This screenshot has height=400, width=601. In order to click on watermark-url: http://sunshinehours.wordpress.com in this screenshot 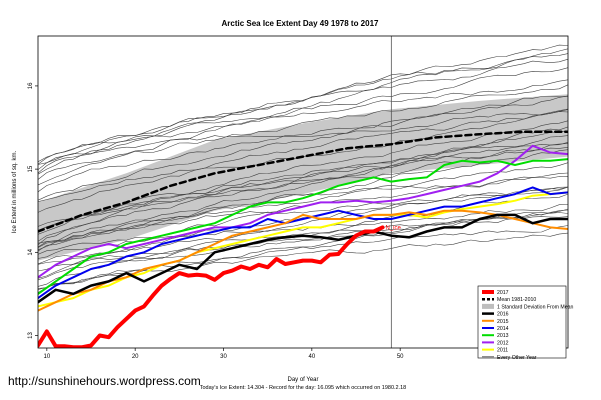, I will do `click(104, 381)`.